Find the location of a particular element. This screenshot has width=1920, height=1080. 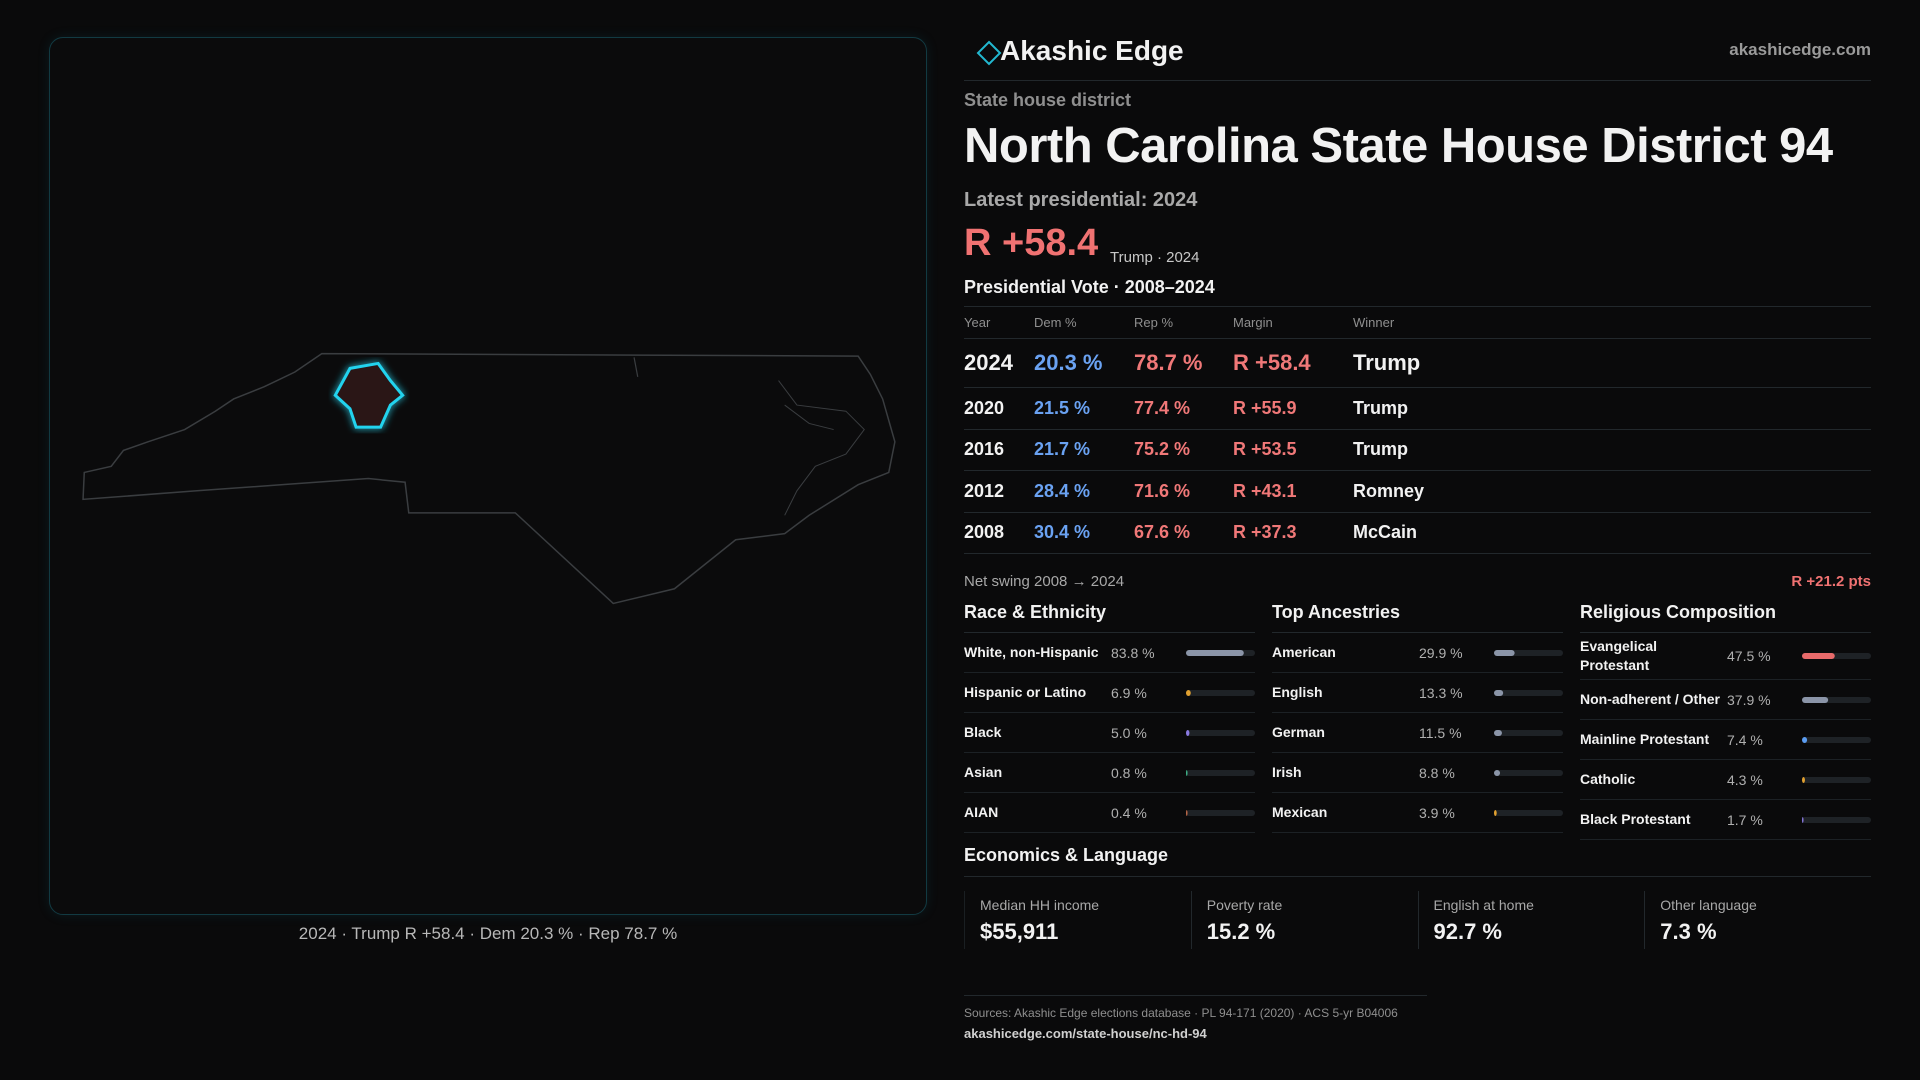

coastal-sounds is located at coordinates (822, 448).